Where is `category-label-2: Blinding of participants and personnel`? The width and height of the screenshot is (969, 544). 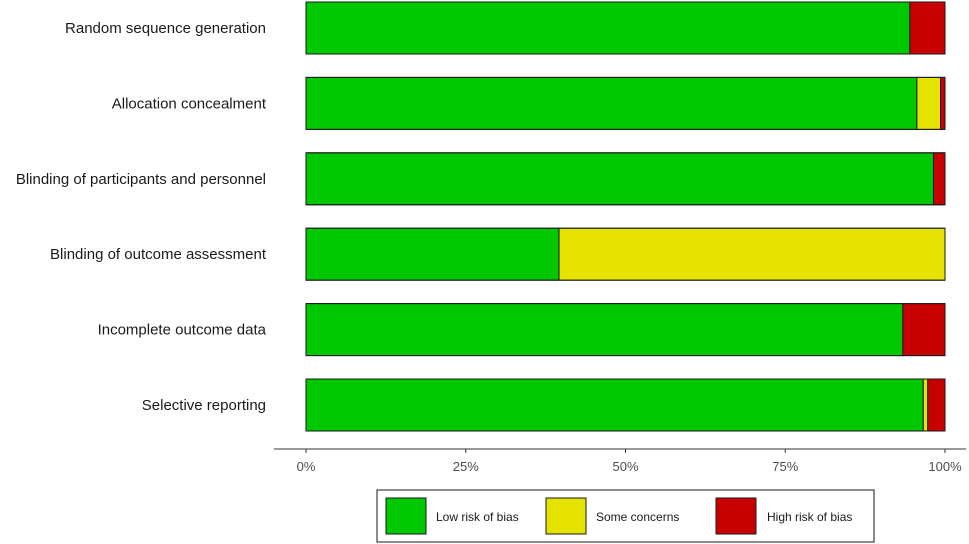 category-label-2: Blinding of participants and personnel is located at coordinates (141, 179).